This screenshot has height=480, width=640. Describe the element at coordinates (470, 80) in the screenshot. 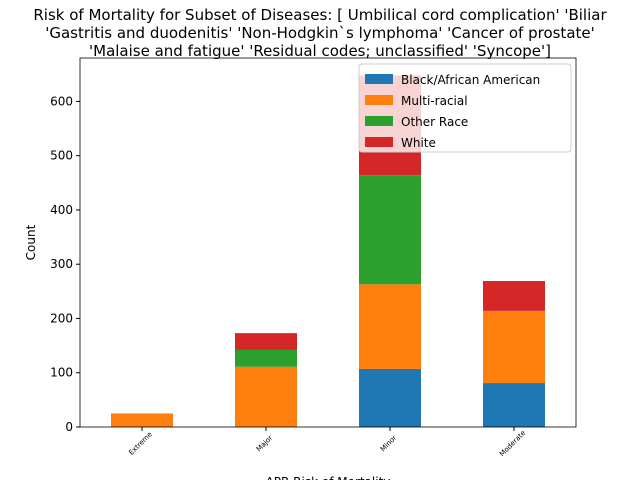

I see `legend-label: Black/African American` at that location.